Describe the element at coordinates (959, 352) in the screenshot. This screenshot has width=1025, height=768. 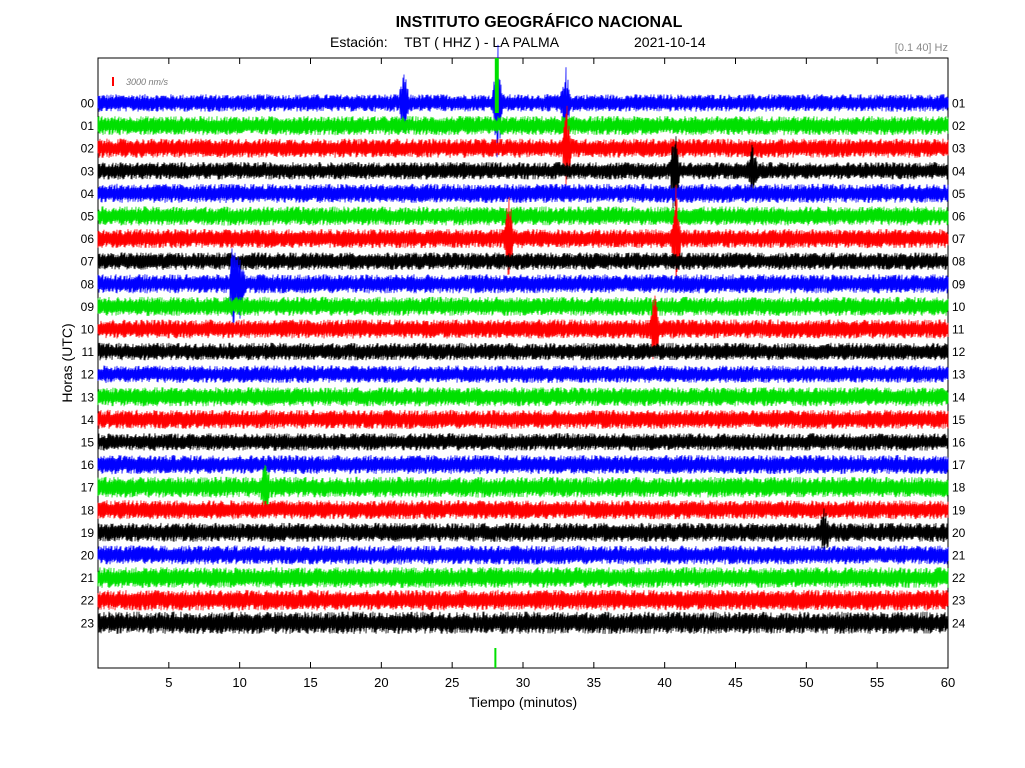
I see `hour-label-right: 12` at that location.